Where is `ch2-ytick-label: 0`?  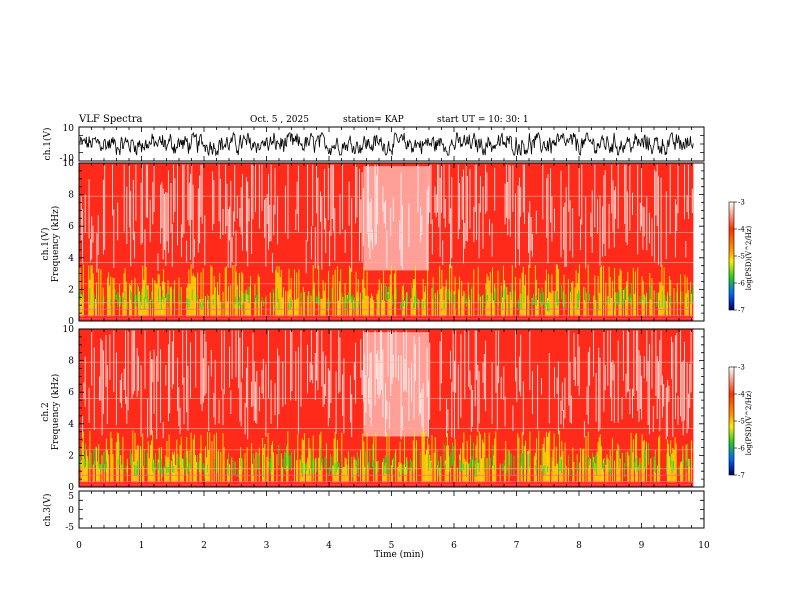
ch2-ytick-label: 0 is located at coordinates (71, 488).